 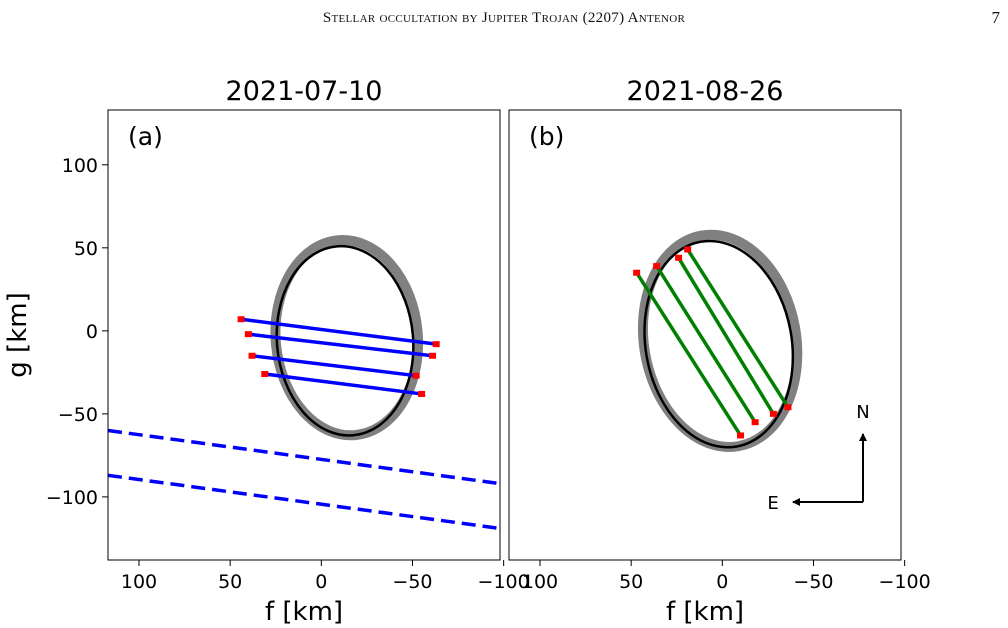 I want to click on y-tick-label: −100, so click(x=72, y=498).